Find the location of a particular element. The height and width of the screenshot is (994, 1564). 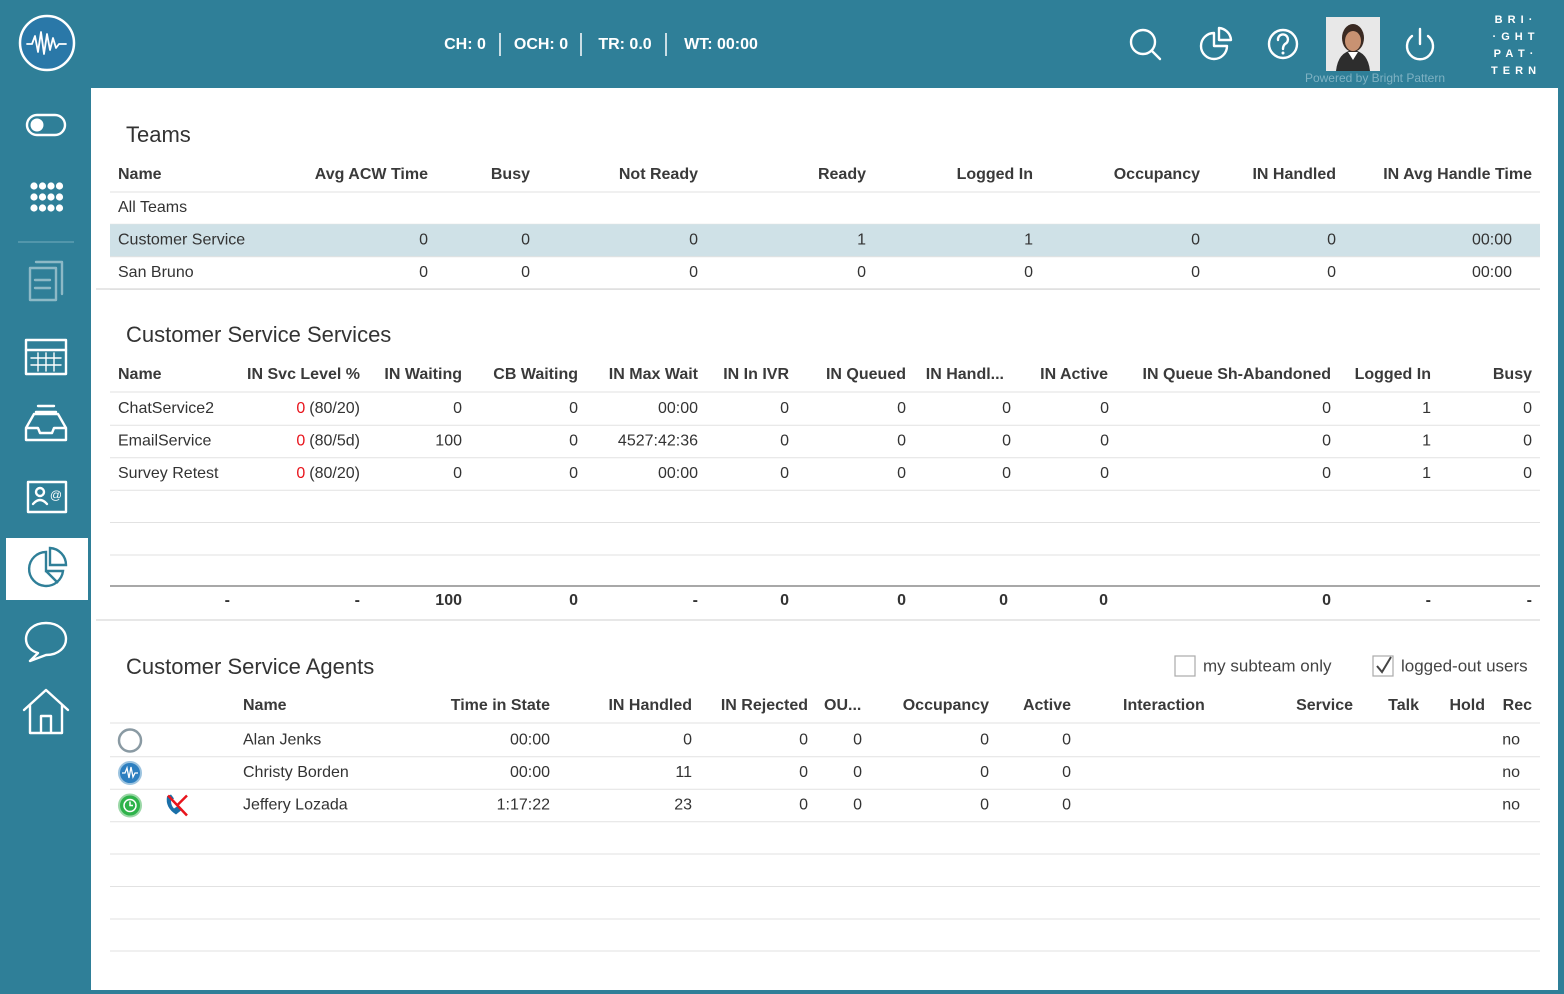

column-header: Occupancy is located at coordinates (946, 705).